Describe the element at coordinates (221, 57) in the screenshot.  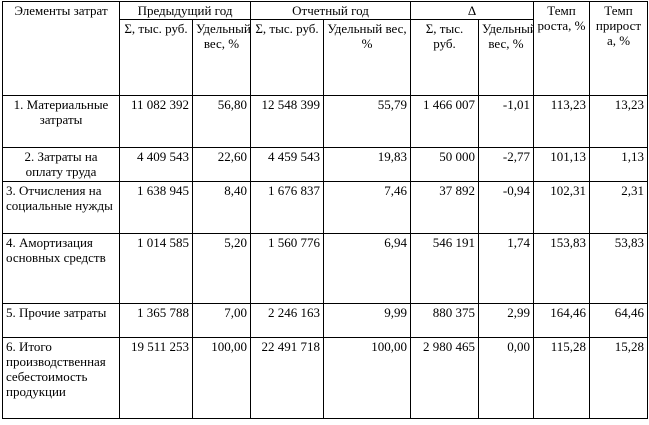
I see `header-prev-share: Удельный вес, %` at that location.